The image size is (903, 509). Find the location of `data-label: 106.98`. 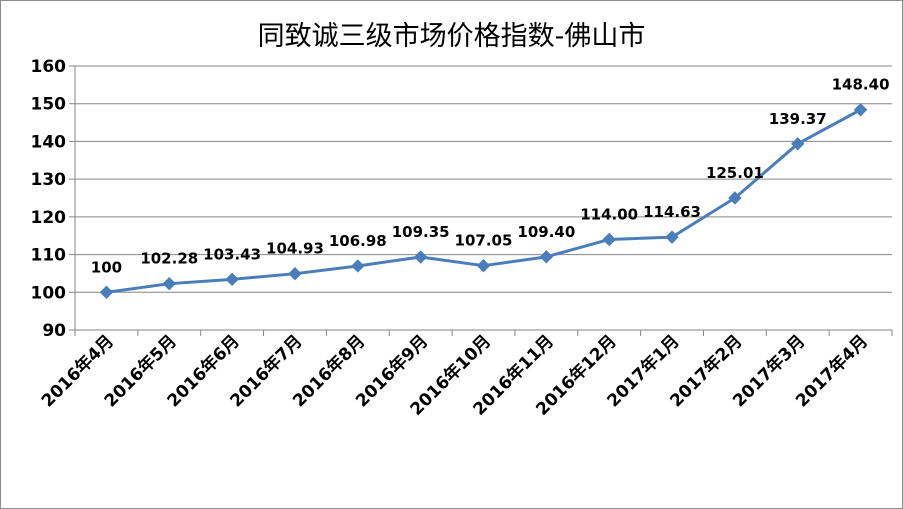

data-label: 106.98 is located at coordinates (358, 241).